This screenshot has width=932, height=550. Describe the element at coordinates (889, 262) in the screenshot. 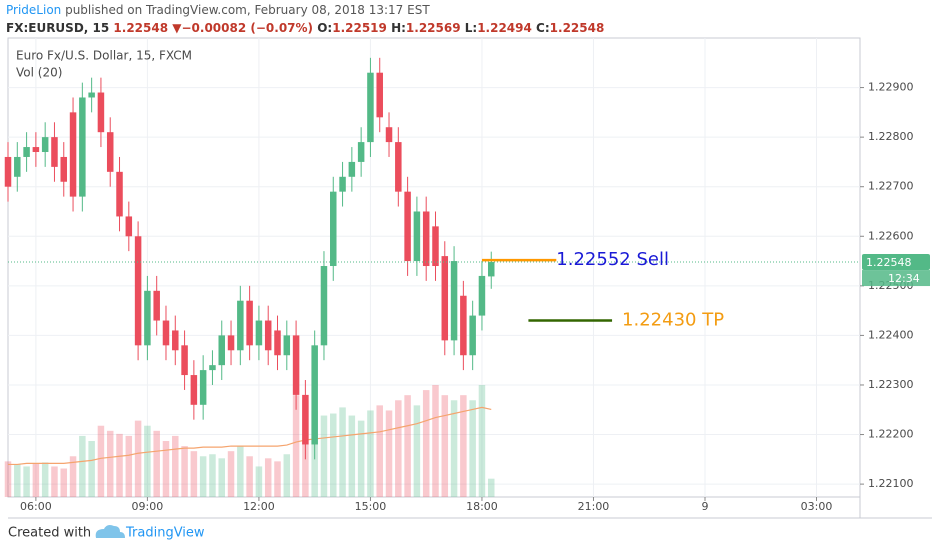

I see `last-price-label: 1.22548` at that location.